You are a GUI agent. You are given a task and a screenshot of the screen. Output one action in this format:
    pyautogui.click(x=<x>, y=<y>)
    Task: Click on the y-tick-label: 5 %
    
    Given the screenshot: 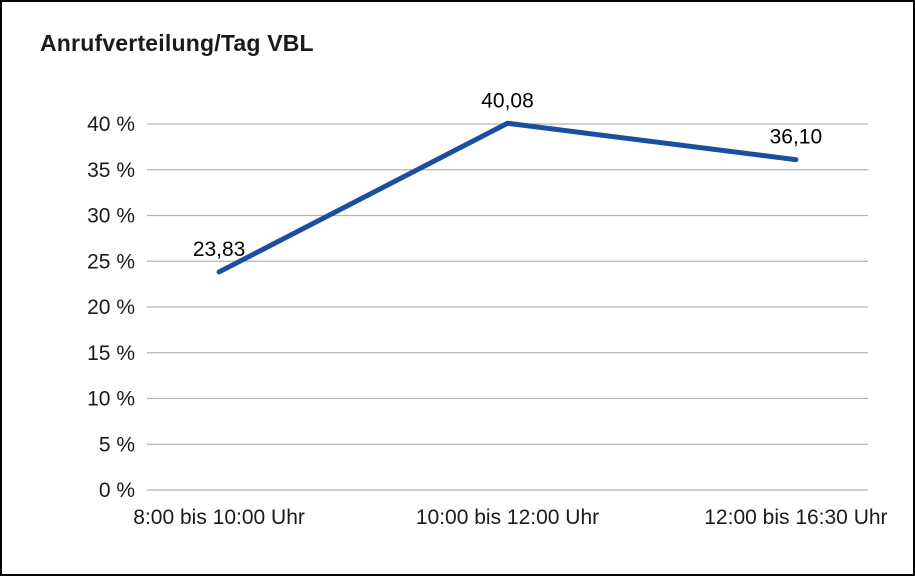 What is the action you would take?
    pyautogui.click(x=117, y=444)
    